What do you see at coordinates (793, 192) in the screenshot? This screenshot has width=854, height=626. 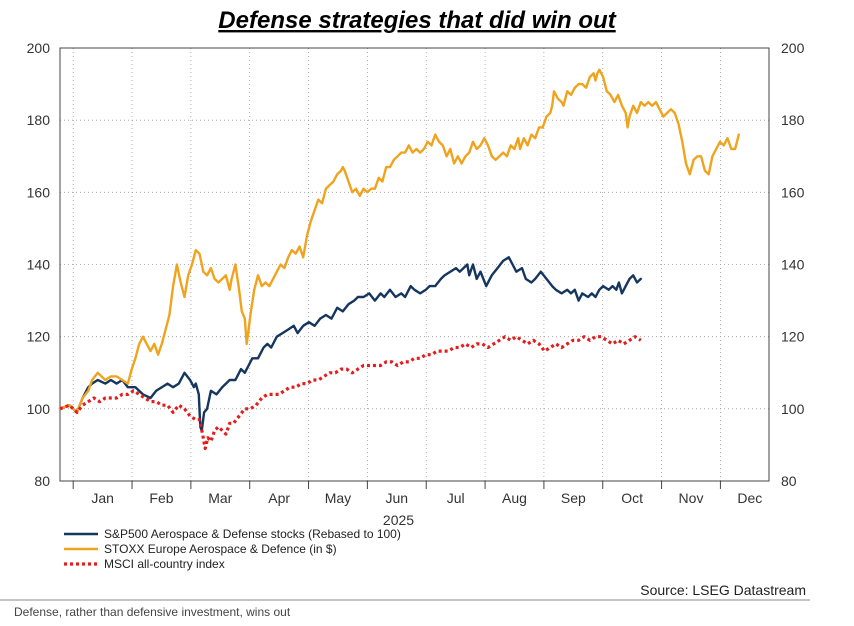 I see `y-tick-label-right: 160` at bounding box center [793, 192].